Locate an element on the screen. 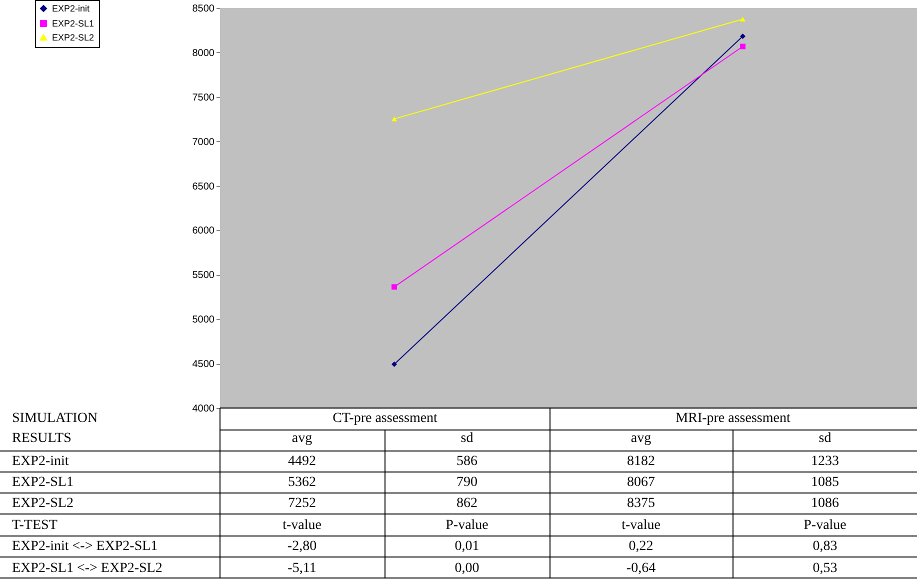 This screenshot has width=917, height=580. text: SIMULATION RESULTS is located at coordinates (55, 428).